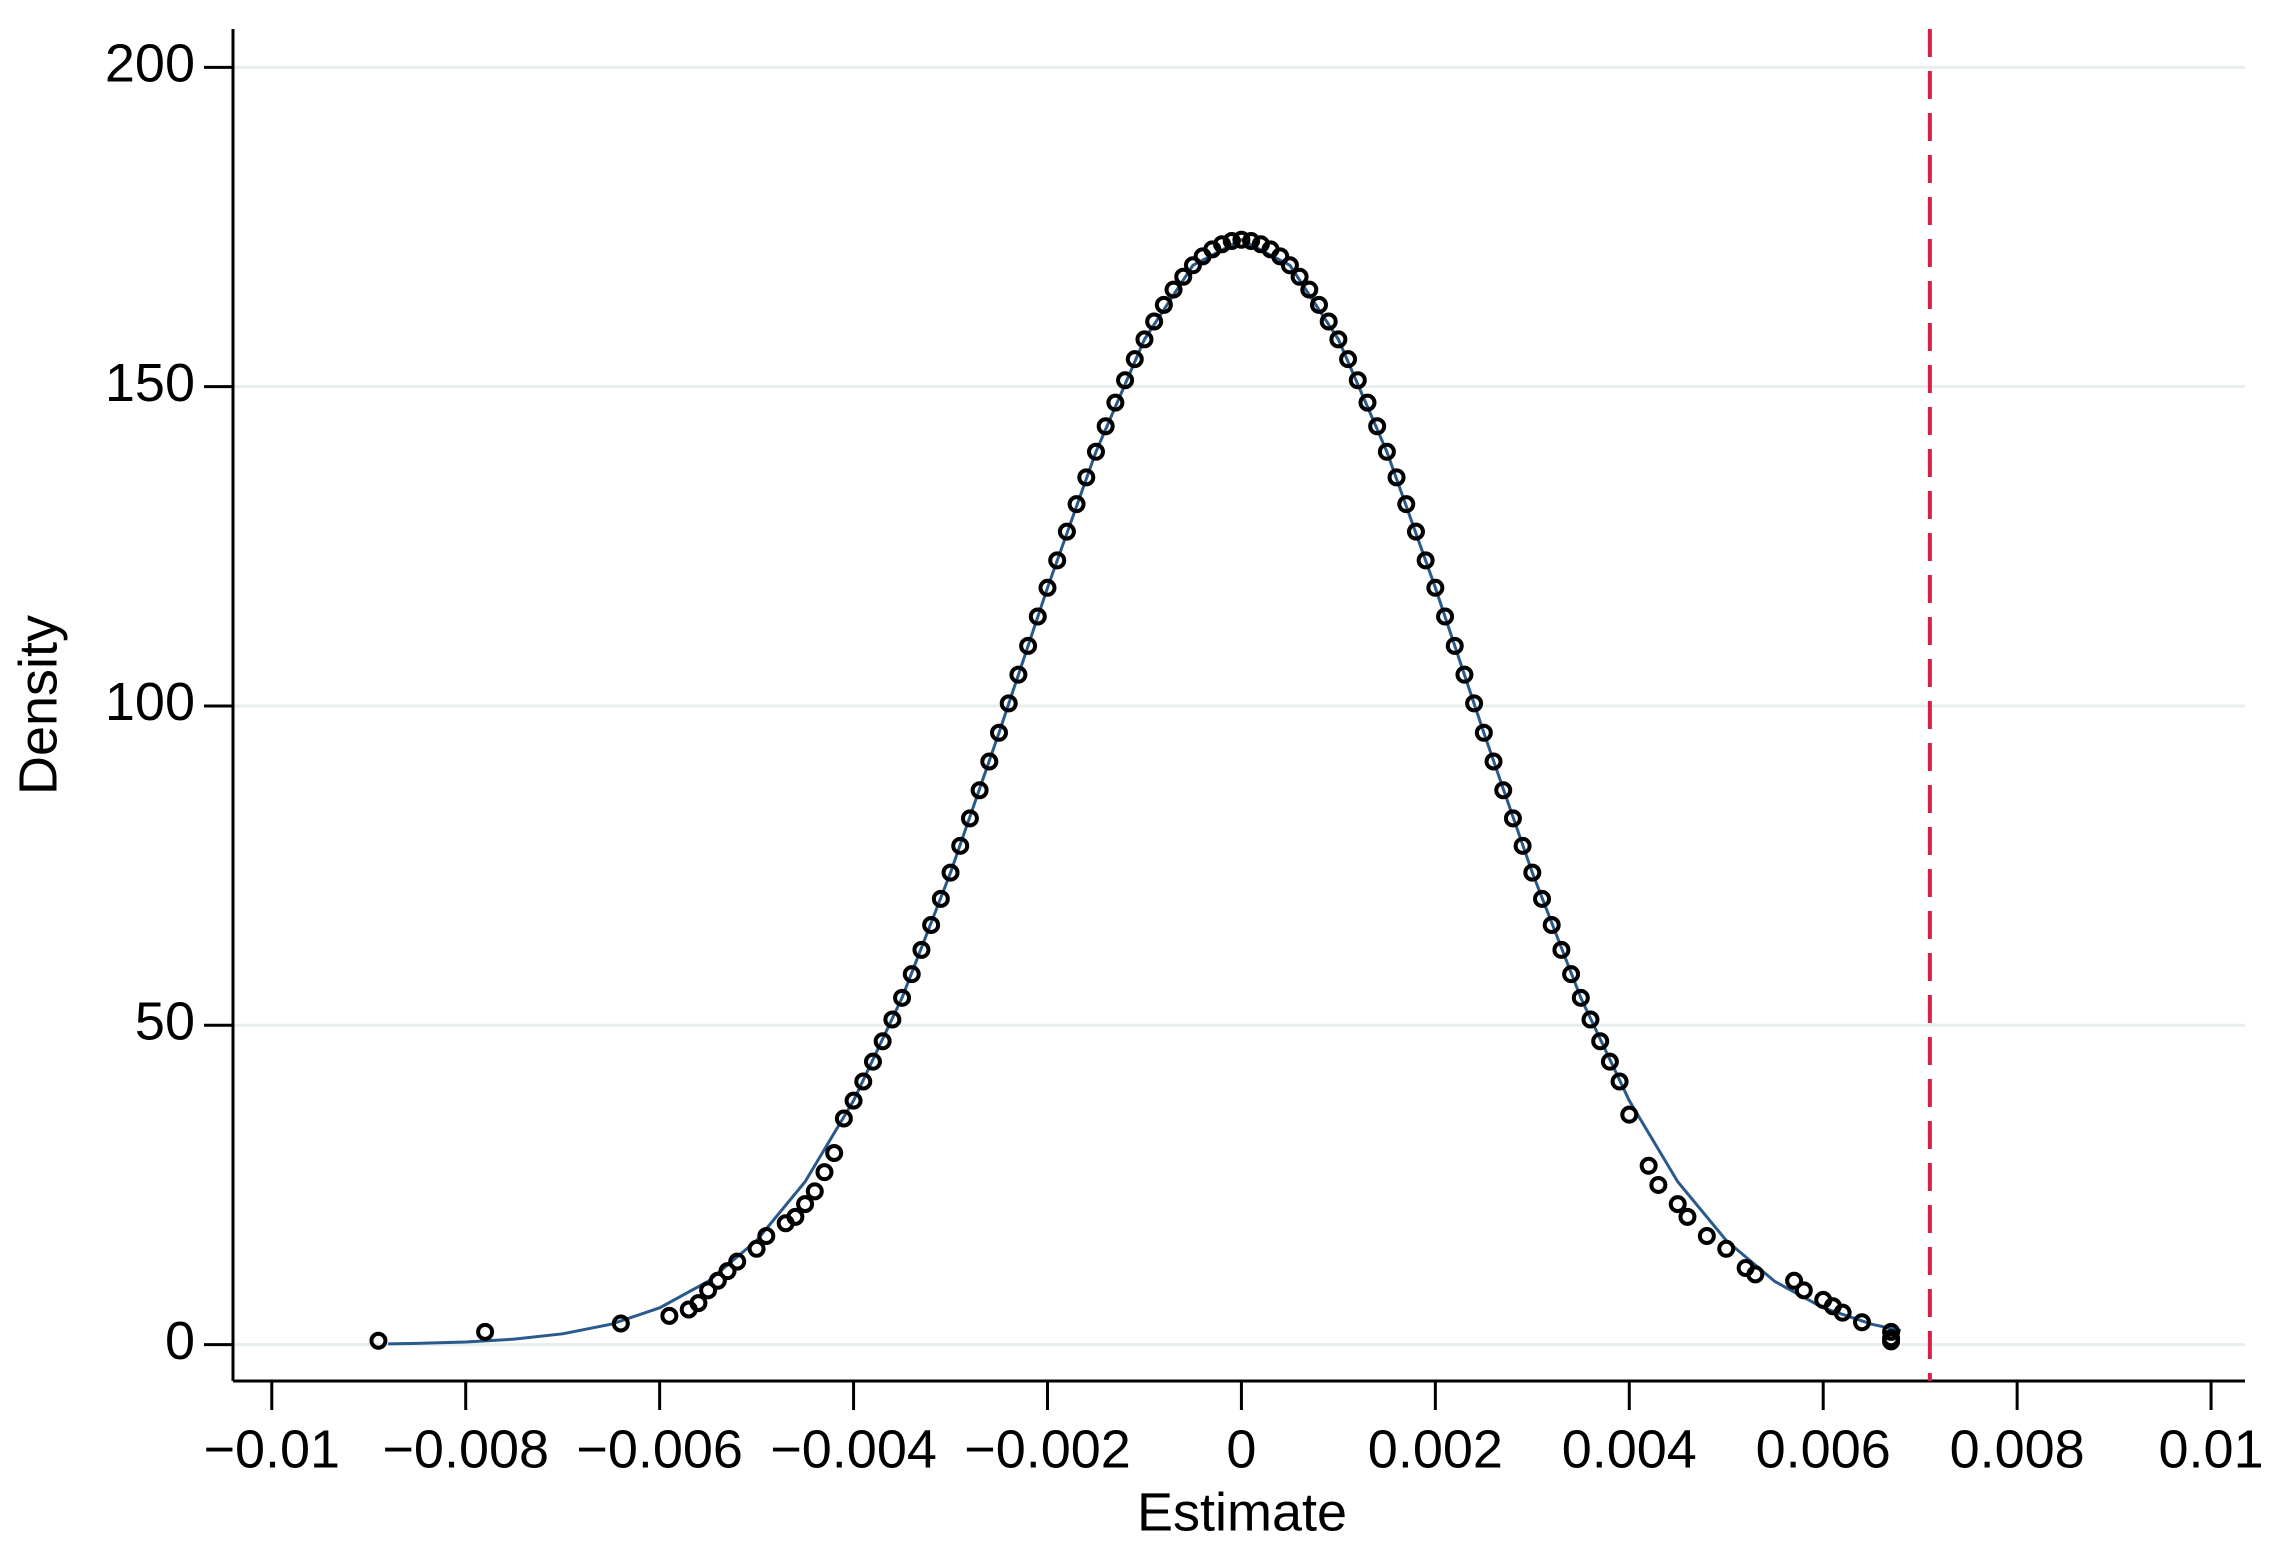  What do you see at coordinates (1629, 1449) in the screenshot?
I see `x-tick-label: 0.004` at bounding box center [1629, 1449].